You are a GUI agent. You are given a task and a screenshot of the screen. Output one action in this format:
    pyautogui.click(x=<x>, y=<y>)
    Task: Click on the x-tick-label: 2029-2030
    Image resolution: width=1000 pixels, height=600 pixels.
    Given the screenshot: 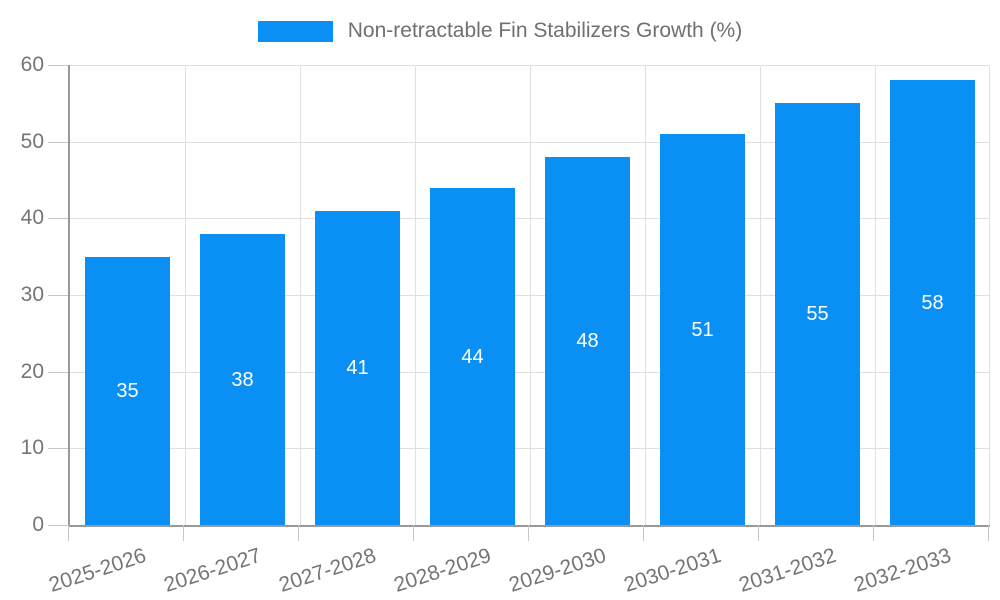 What is the action you would take?
    pyautogui.click(x=557, y=570)
    